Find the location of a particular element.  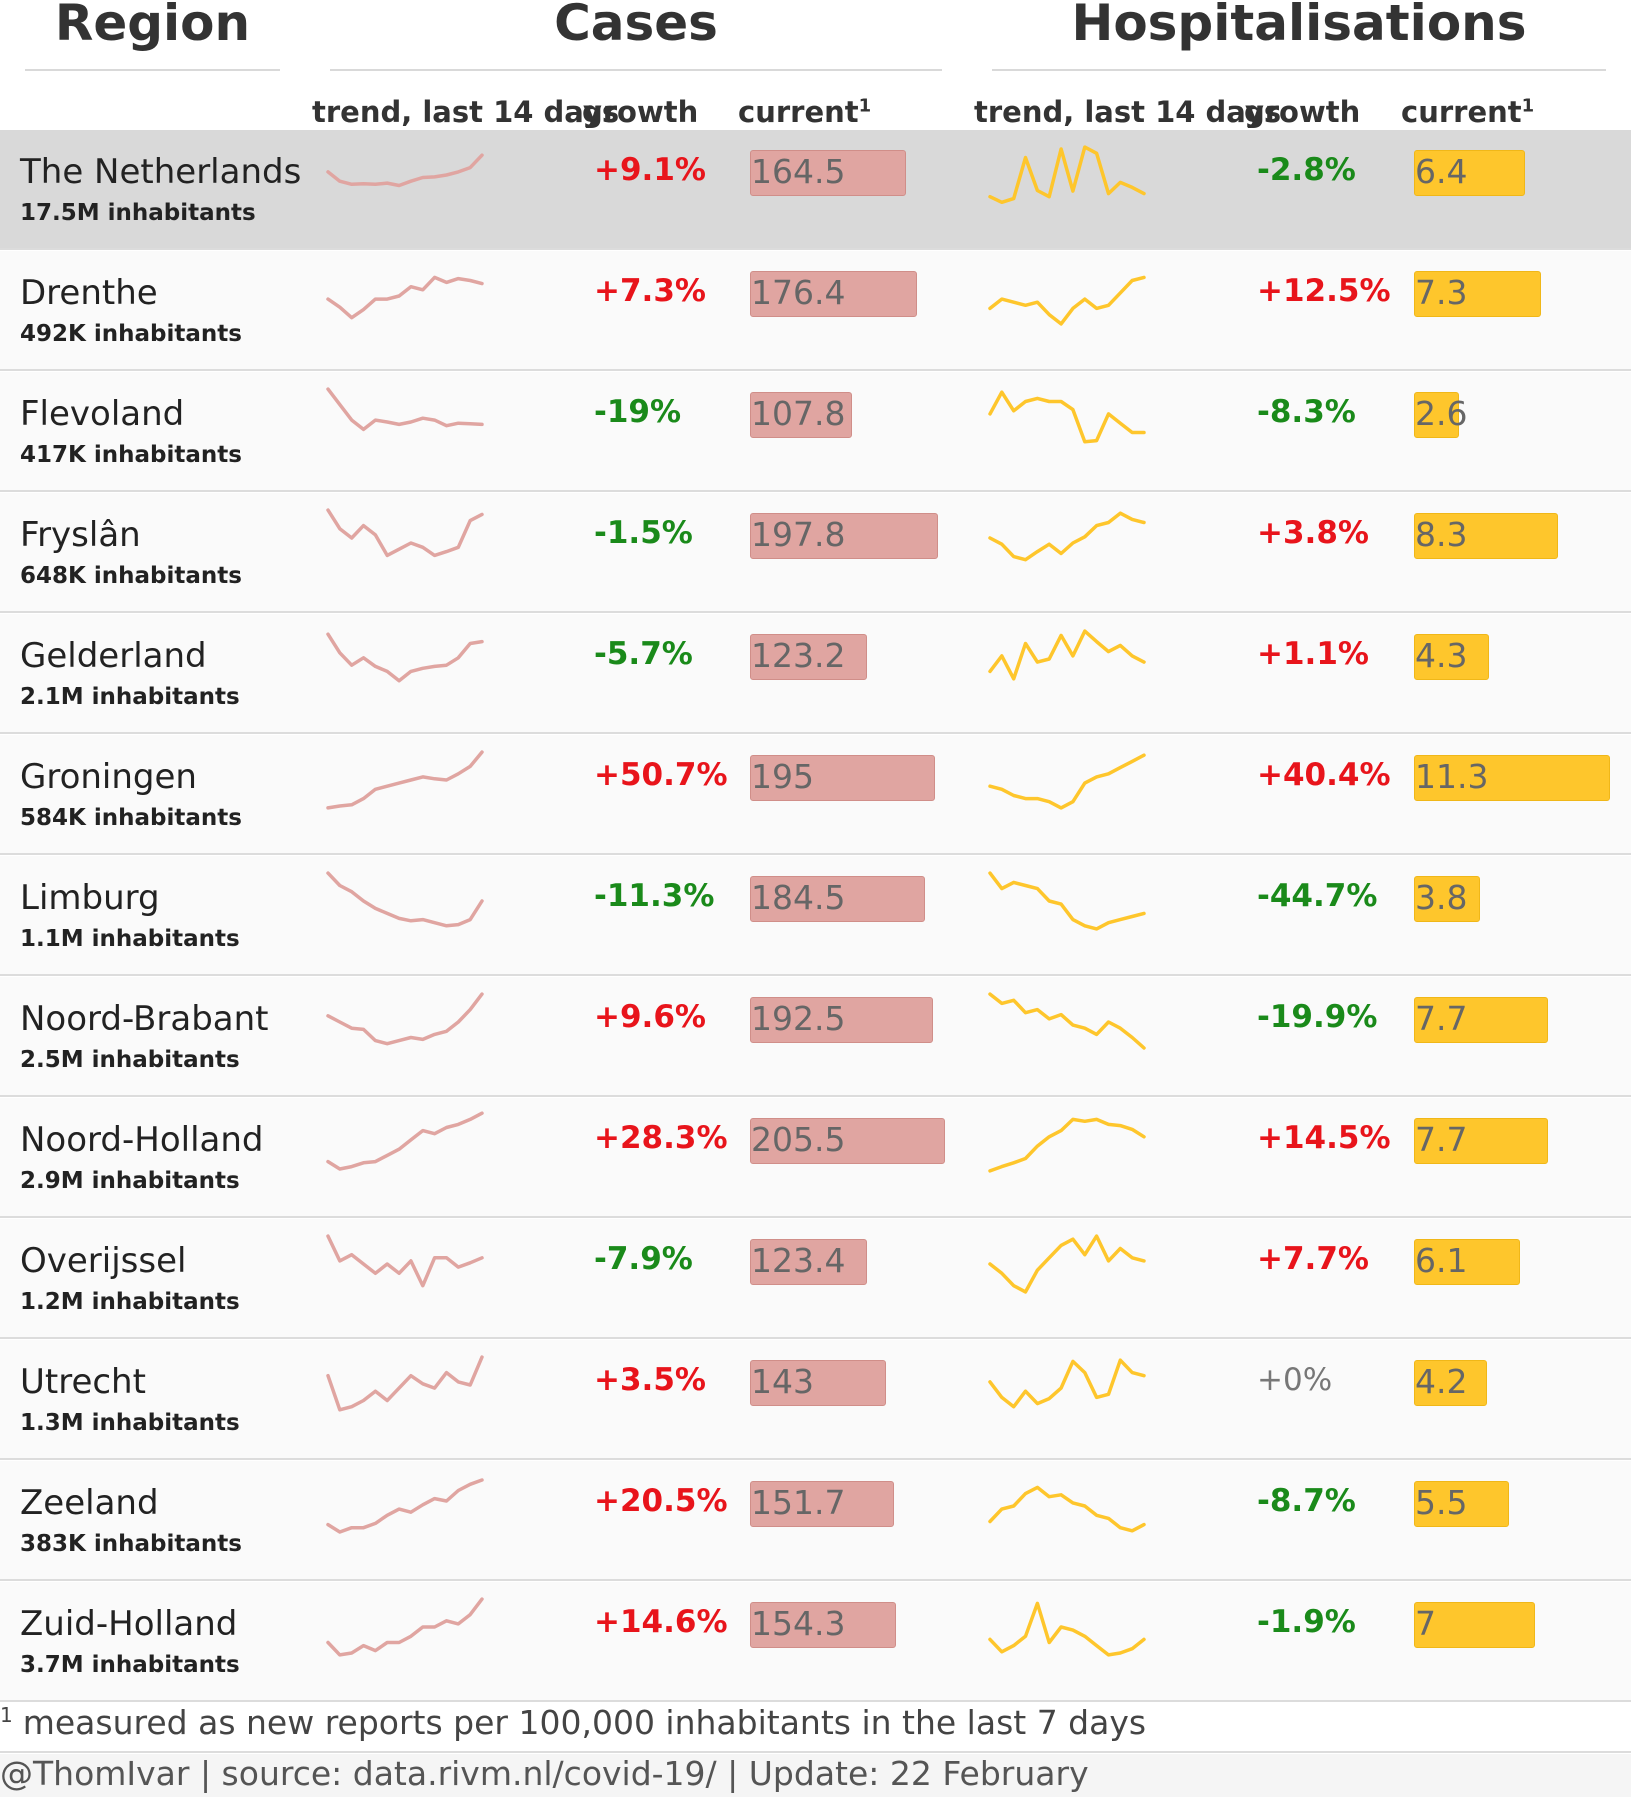

region-population: 417K inhabitants is located at coordinates (131, 455).